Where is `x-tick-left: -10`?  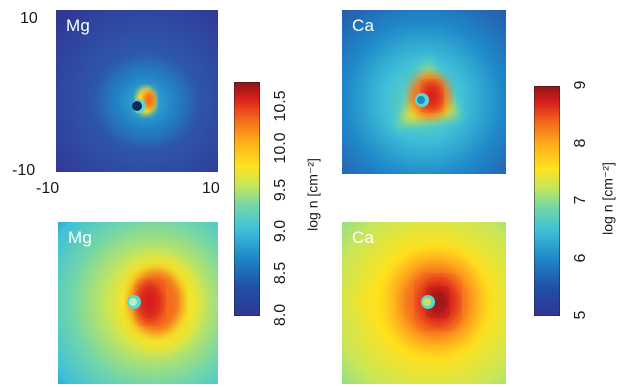 x-tick-left: -10 is located at coordinates (48, 188).